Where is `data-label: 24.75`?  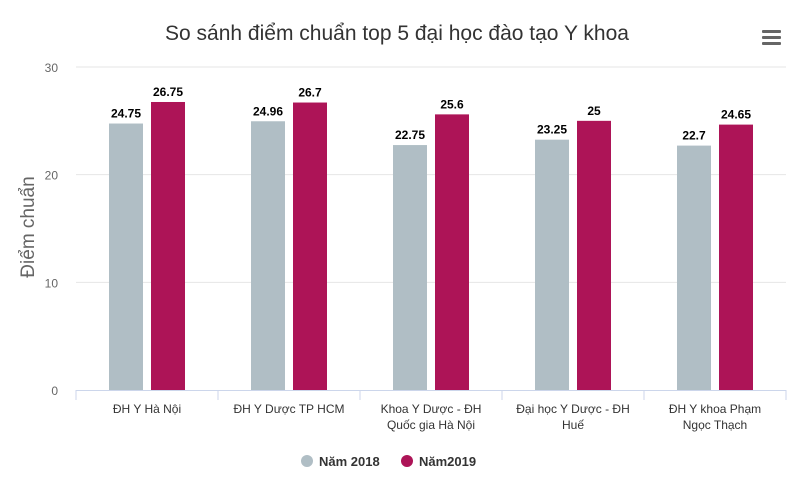 data-label: 24.75 is located at coordinates (126, 114).